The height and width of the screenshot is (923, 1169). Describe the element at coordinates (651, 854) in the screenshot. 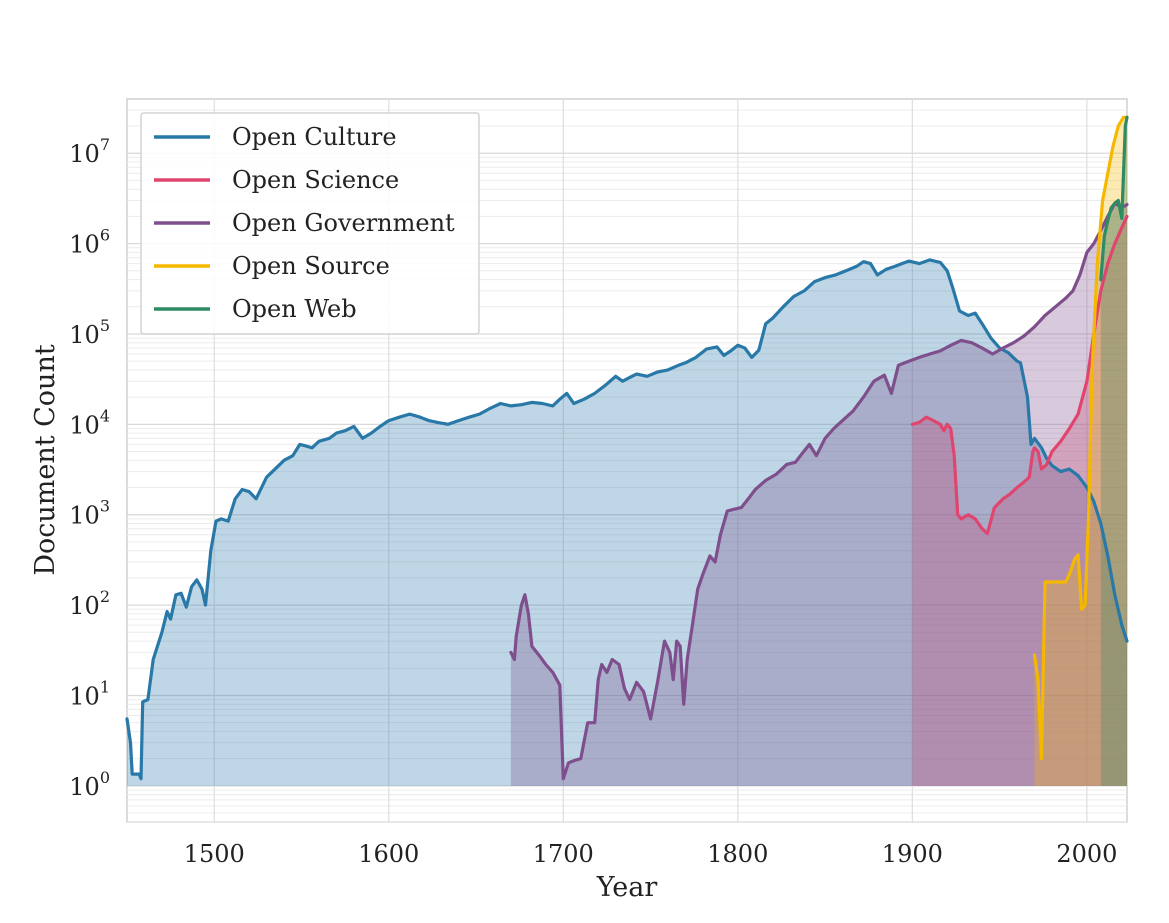

I see `x-axis-ticks: 1500 1600 1700 1800 1900 2000` at that location.